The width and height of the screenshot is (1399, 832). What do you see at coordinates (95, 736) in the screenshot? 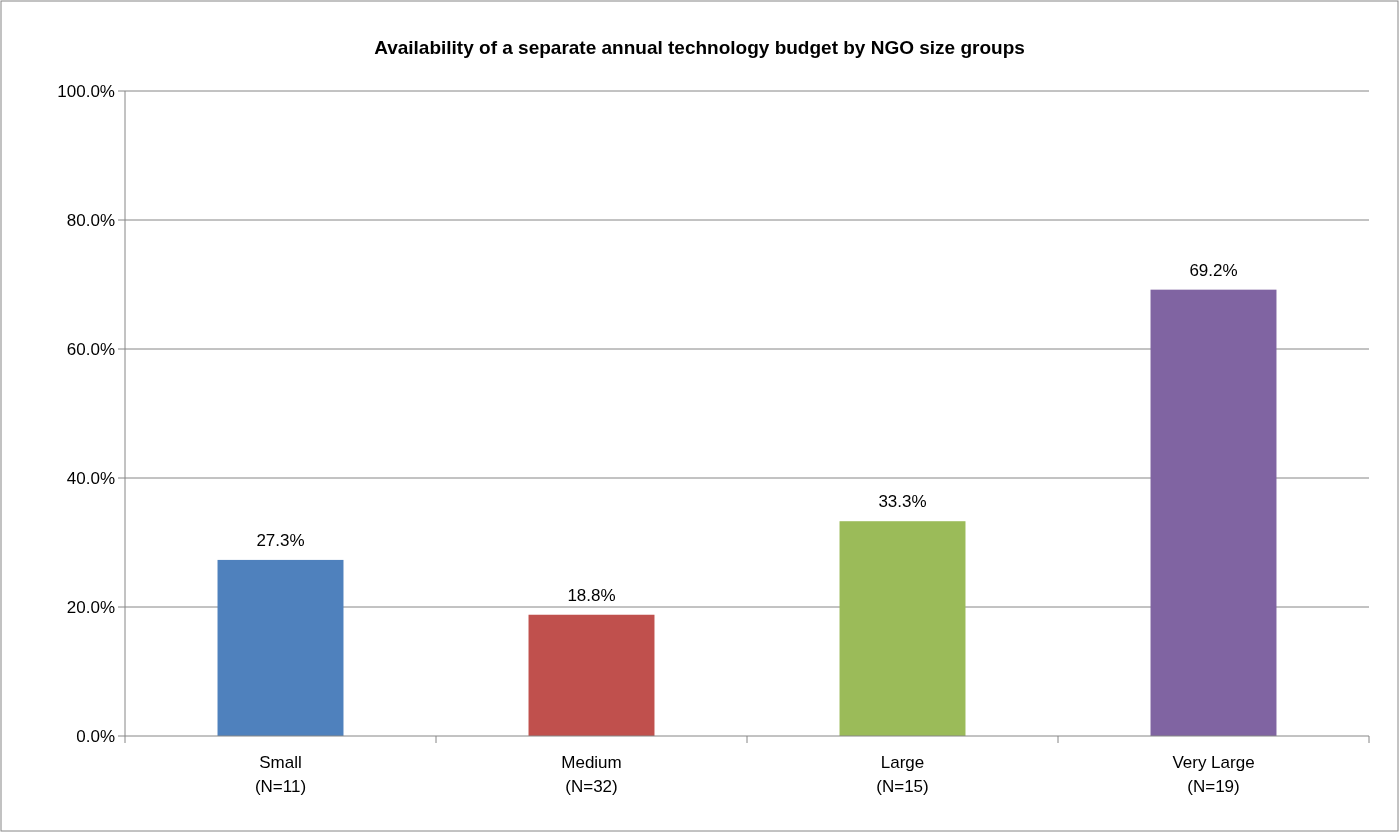
I see `y-tick-label: 0.0%` at bounding box center [95, 736].